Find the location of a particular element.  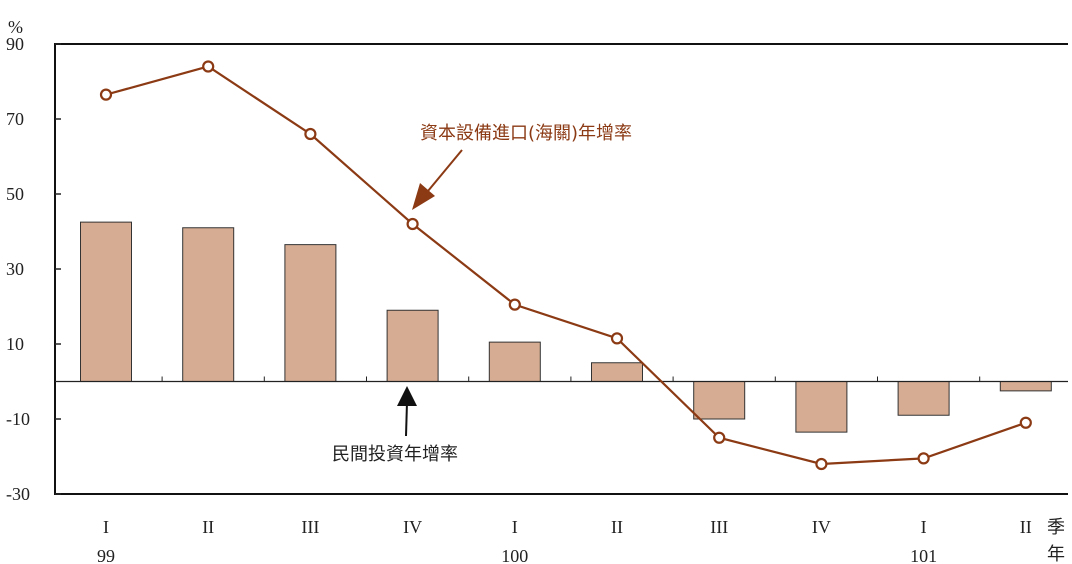

line-annotation-arrow is located at coordinates (445, 170).